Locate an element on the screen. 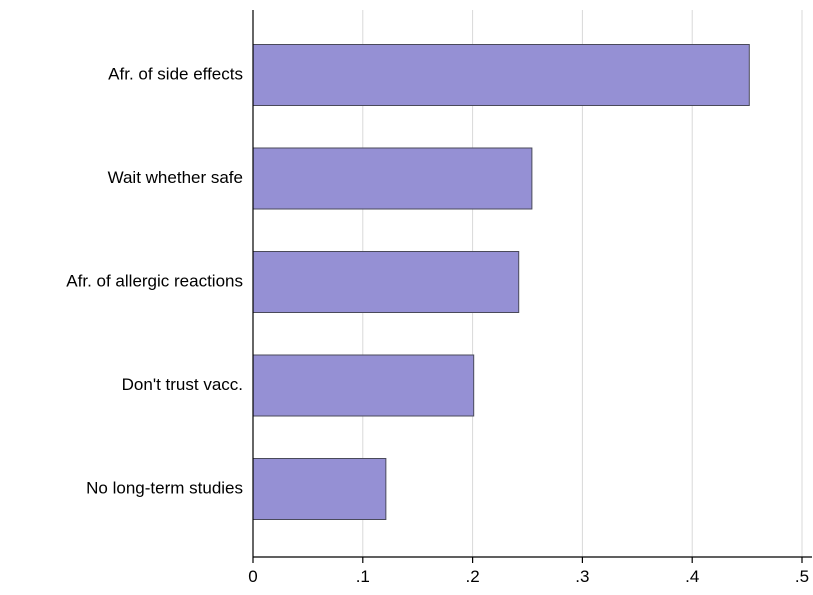 The height and width of the screenshot is (595, 813). category-label-1: Wait whether safe is located at coordinates (175, 177).